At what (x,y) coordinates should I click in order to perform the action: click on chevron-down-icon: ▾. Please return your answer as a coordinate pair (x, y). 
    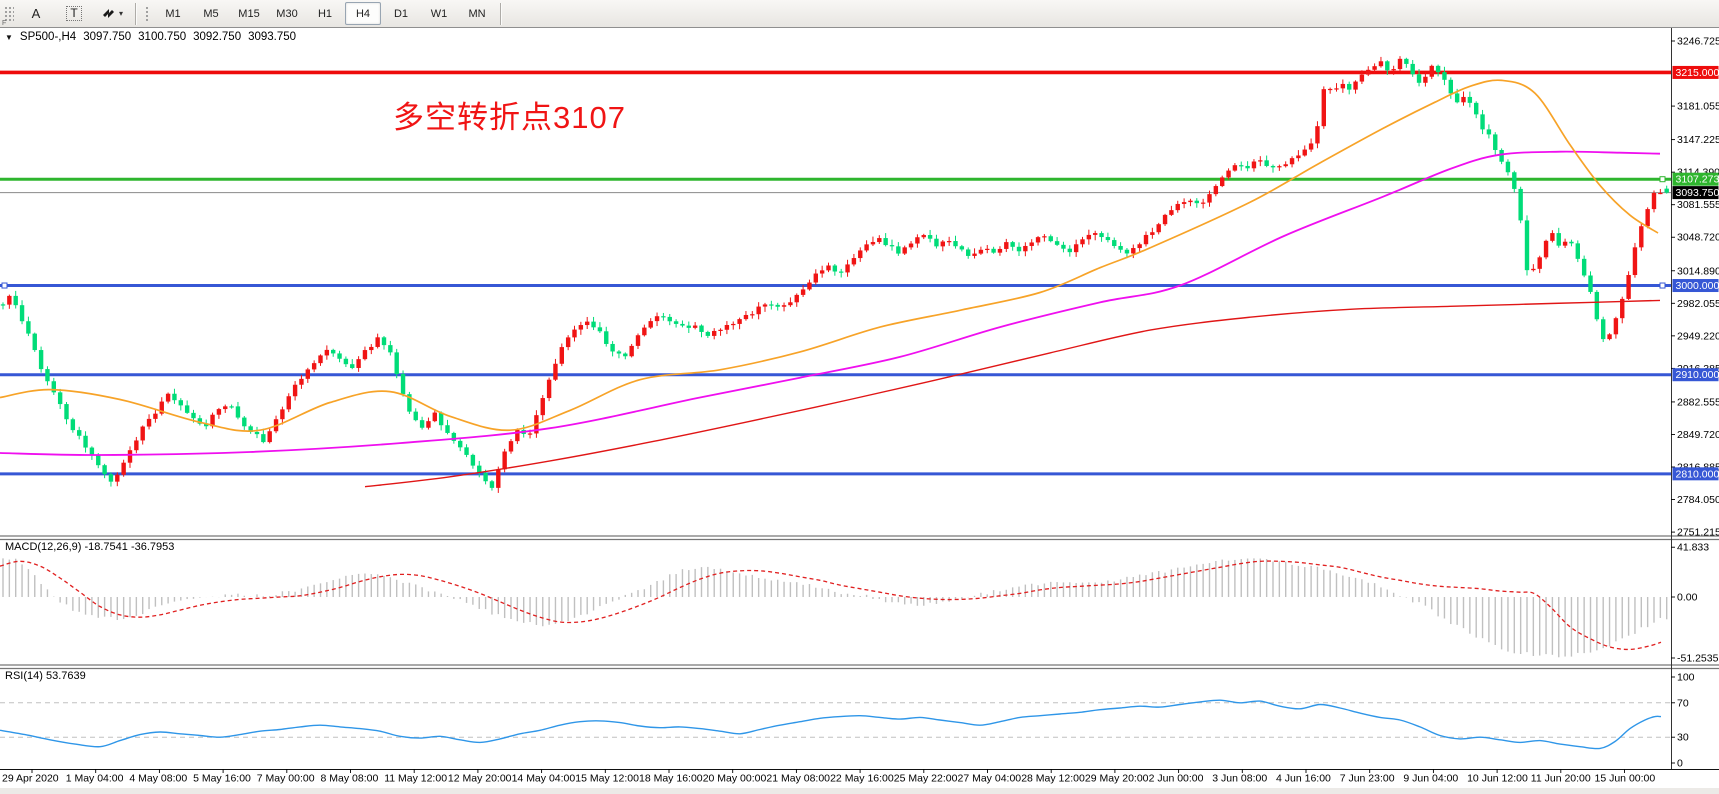
    Looking at the image, I should click on (120, 13).